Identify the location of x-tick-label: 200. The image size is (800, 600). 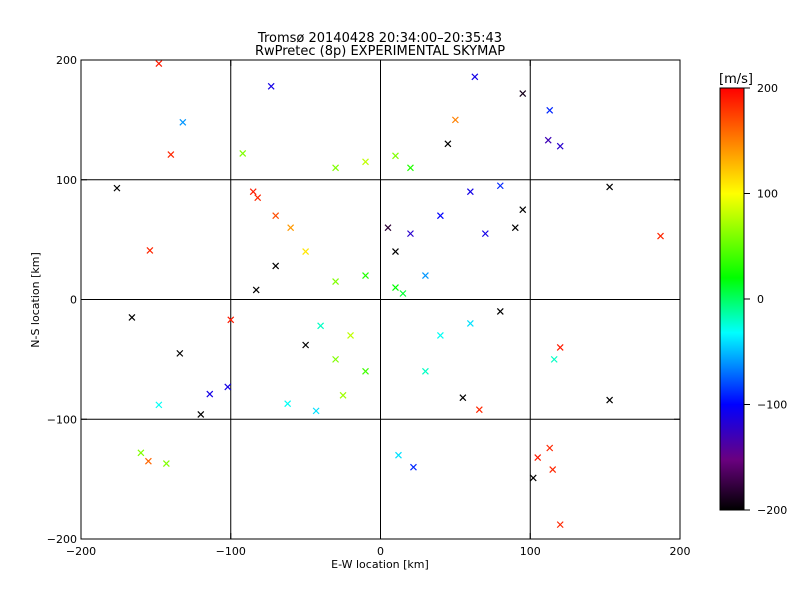
(680, 551).